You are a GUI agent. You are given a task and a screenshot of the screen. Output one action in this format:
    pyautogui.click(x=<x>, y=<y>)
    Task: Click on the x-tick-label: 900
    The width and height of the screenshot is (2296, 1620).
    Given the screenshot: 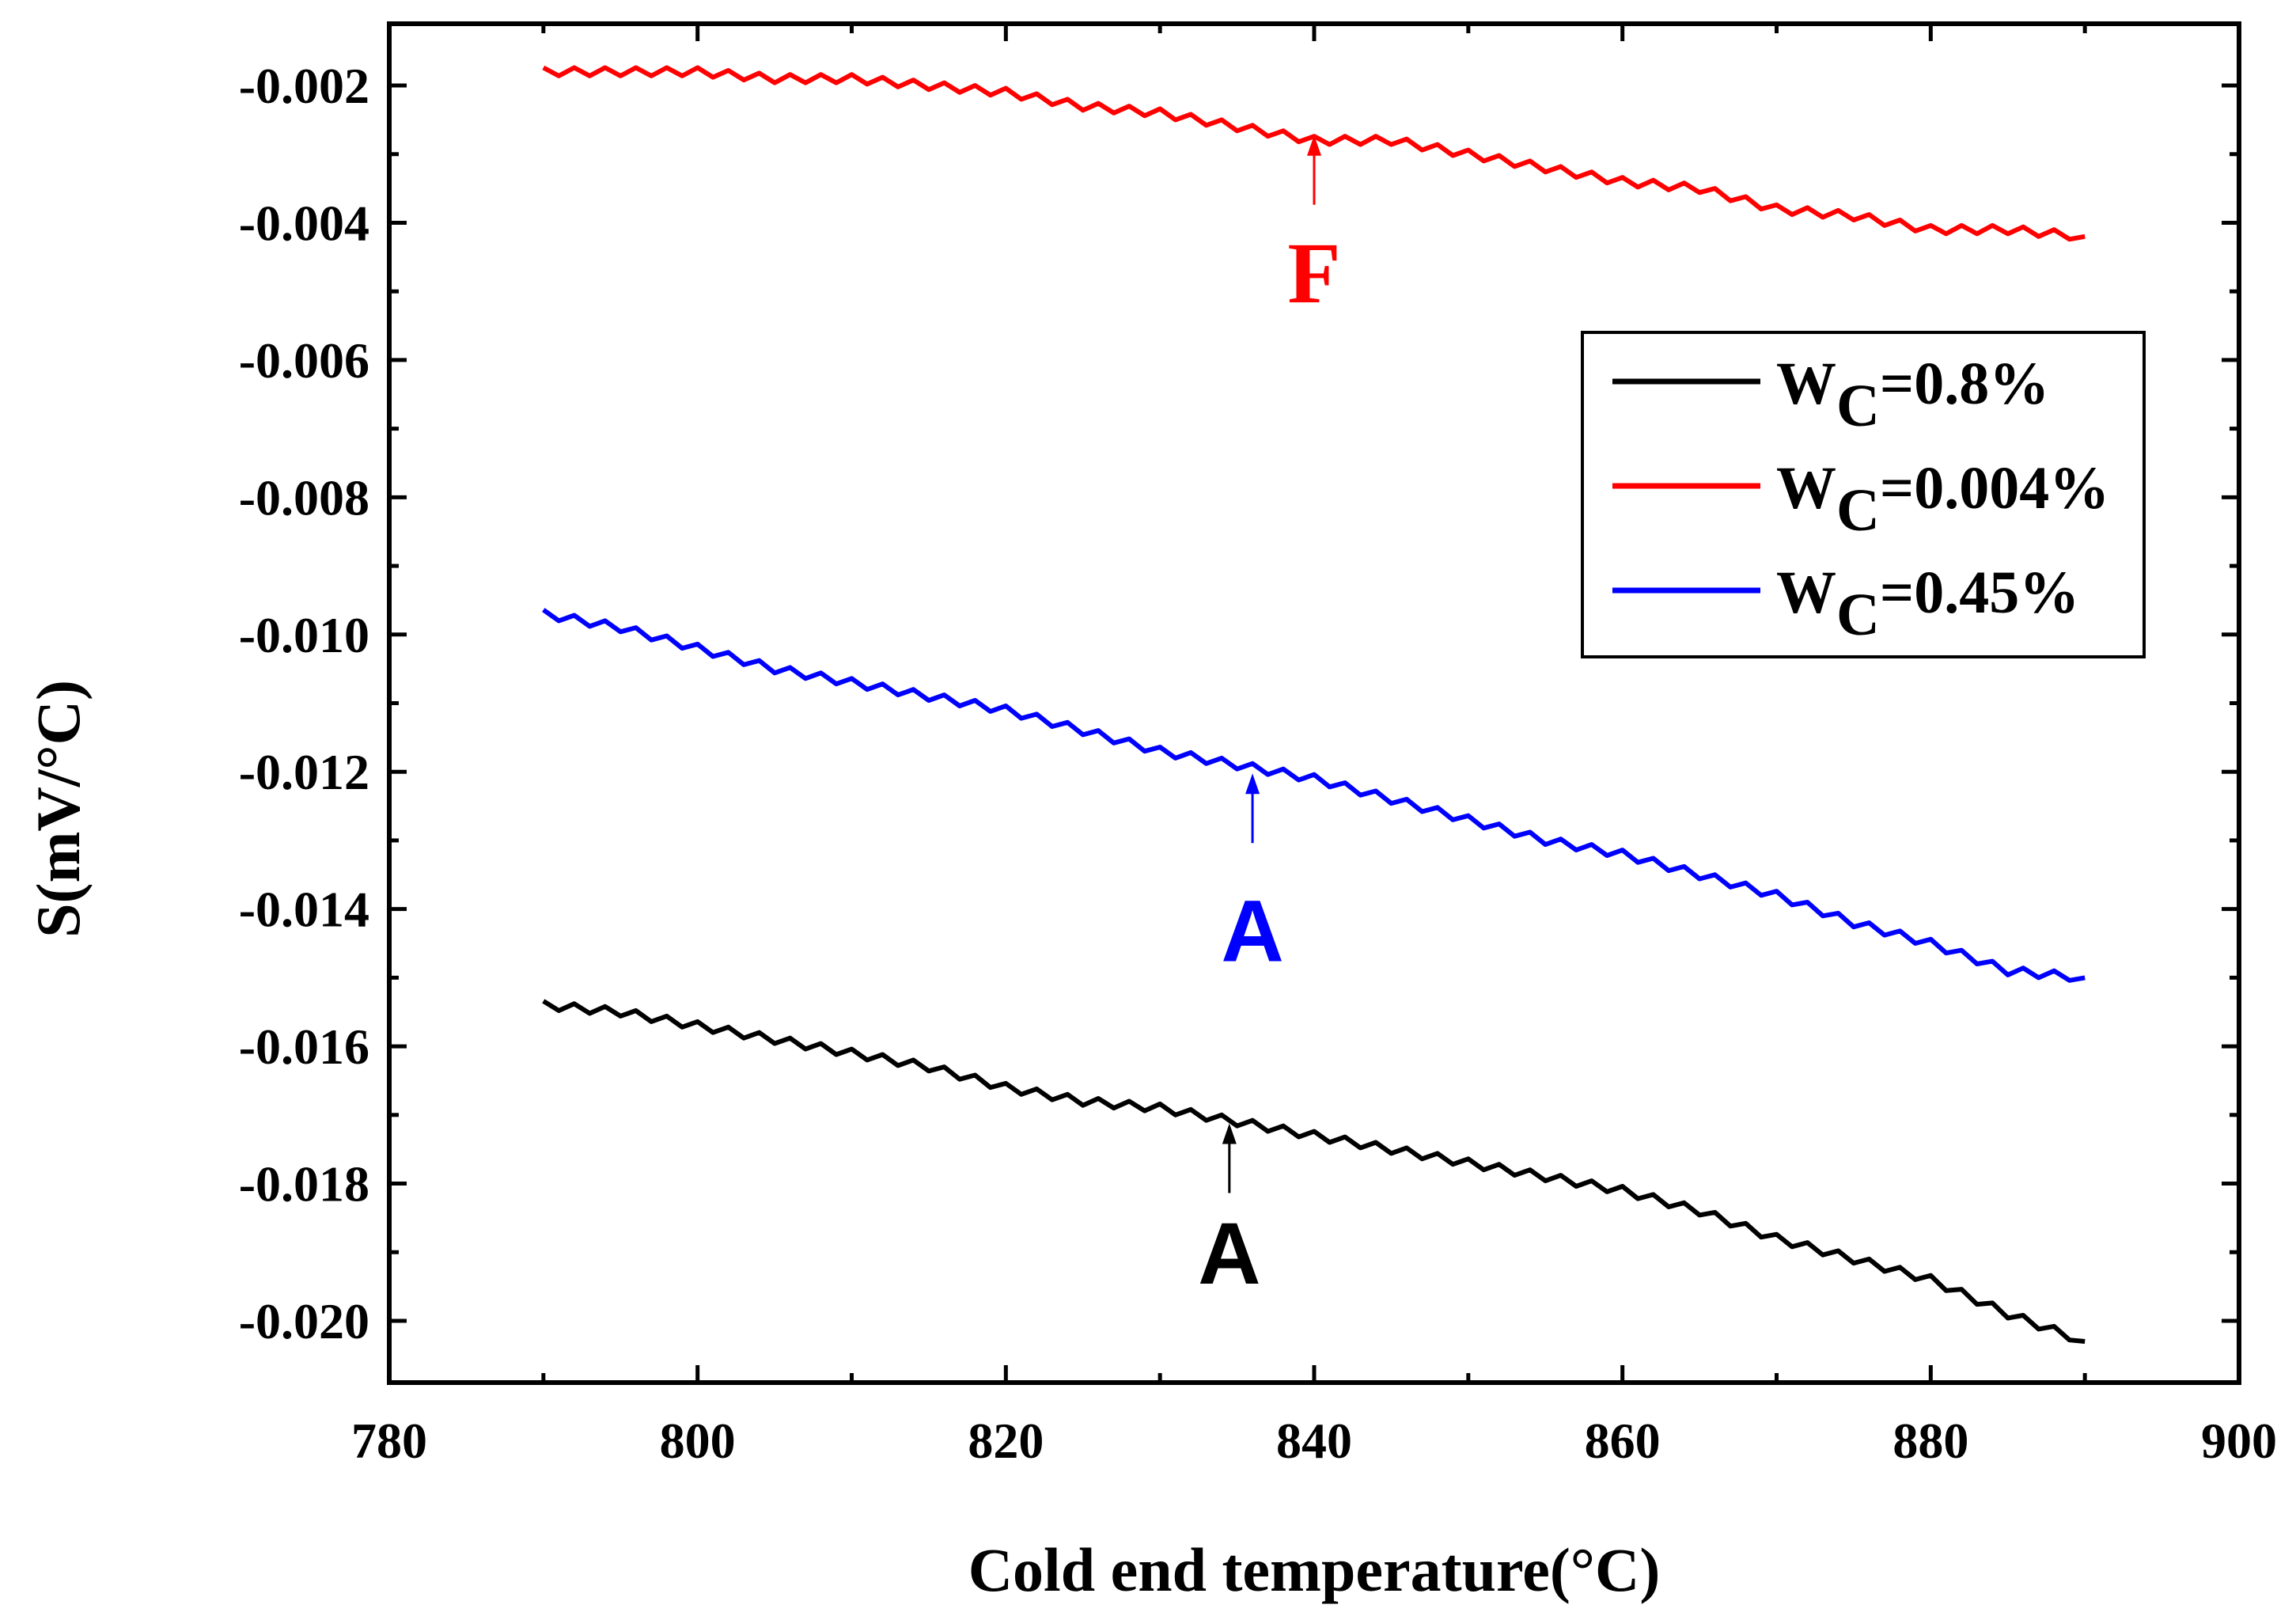 What is the action you would take?
    pyautogui.click(x=2239, y=1441)
    